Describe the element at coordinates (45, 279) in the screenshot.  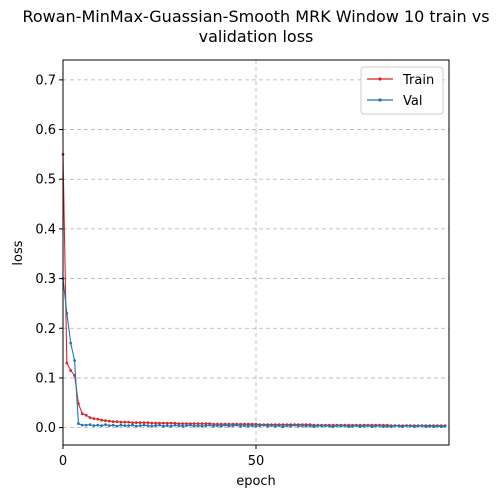
I see `y-tick-label: 0.3` at that location.